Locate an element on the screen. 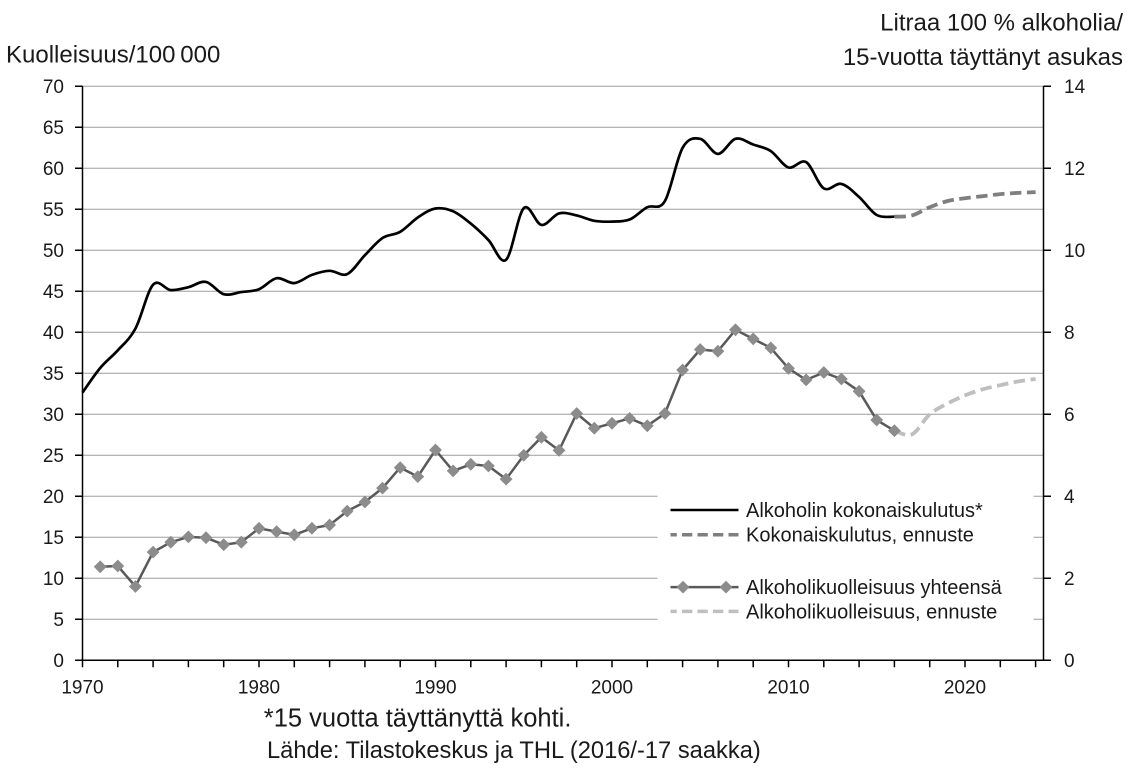  svg-text: Kokonaiskulutus, ennuste is located at coordinates (860, 536).